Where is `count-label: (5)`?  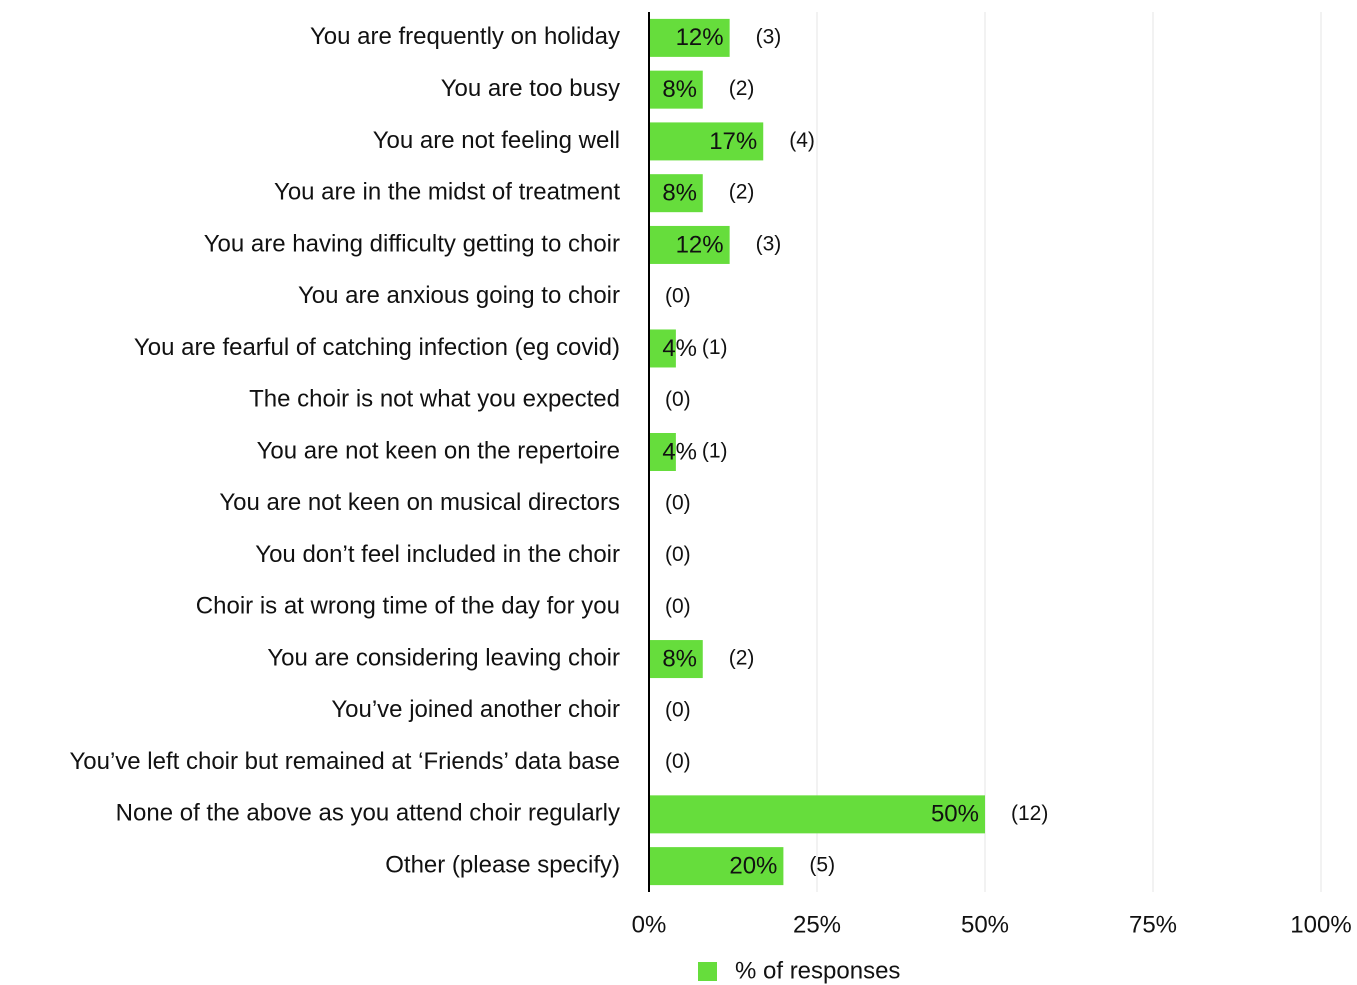 count-label: (5) is located at coordinates (822, 865).